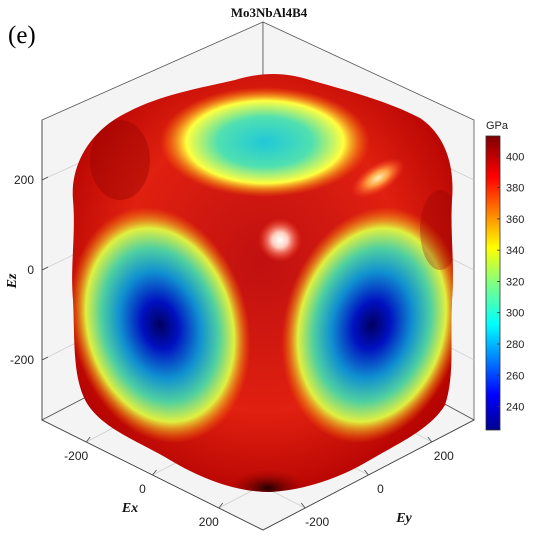 This screenshot has width=538, height=550. I want to click on top-face-region, so click(265, 142).